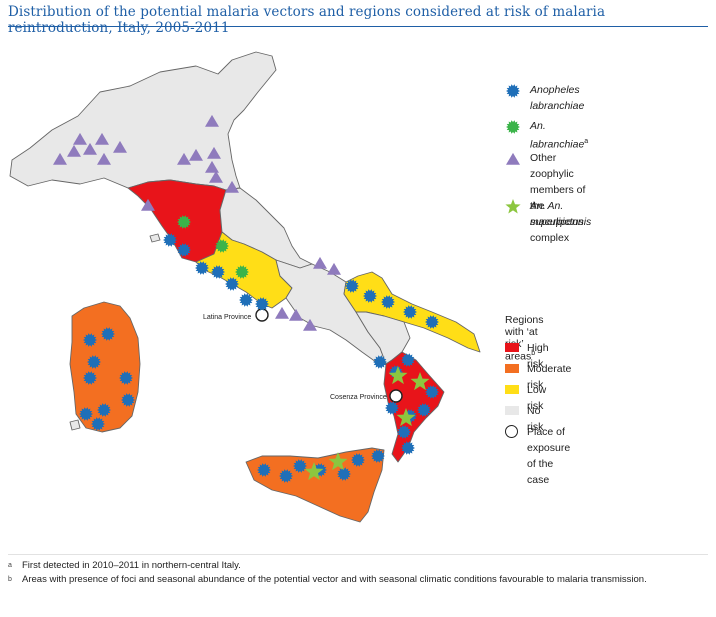 This screenshot has height=617, width=716. Describe the element at coordinates (524, 398) in the screenshot. I see `risk-item-low: Low risk` at that location.